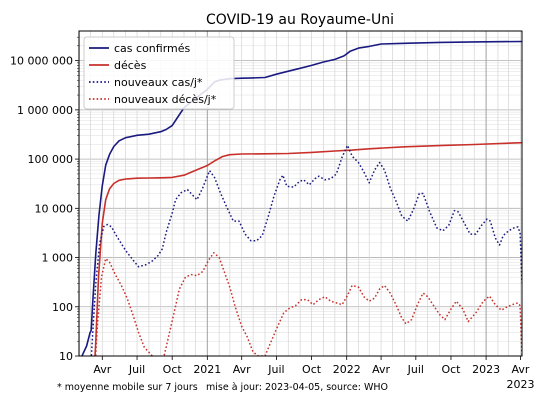 This screenshot has height=405, width=540. I want to click on x-tick-label: 2023, so click(486, 369).